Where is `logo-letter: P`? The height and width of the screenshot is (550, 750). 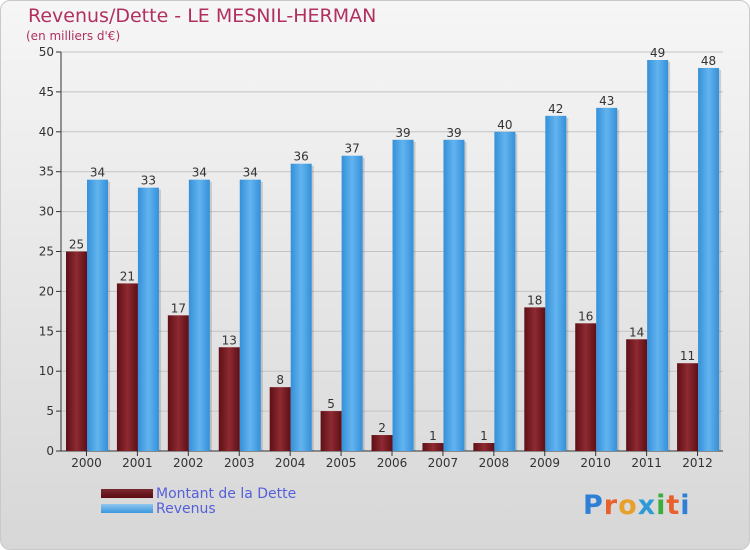
logo-letter: P is located at coordinates (593, 505).